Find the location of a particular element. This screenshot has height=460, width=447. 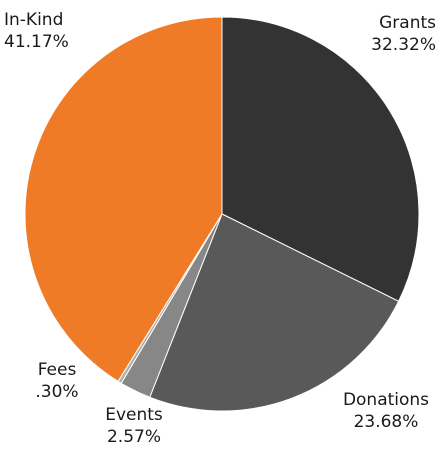

slice-label-value-in-kind: 41.17% is located at coordinates (36, 42).